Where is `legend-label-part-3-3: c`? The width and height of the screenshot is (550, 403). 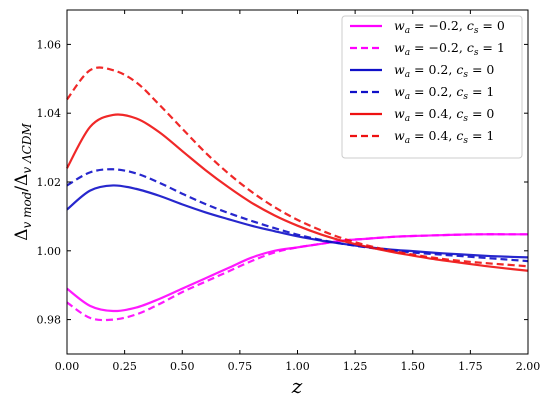 legend-label-part-3-3: c is located at coordinates (459, 91).